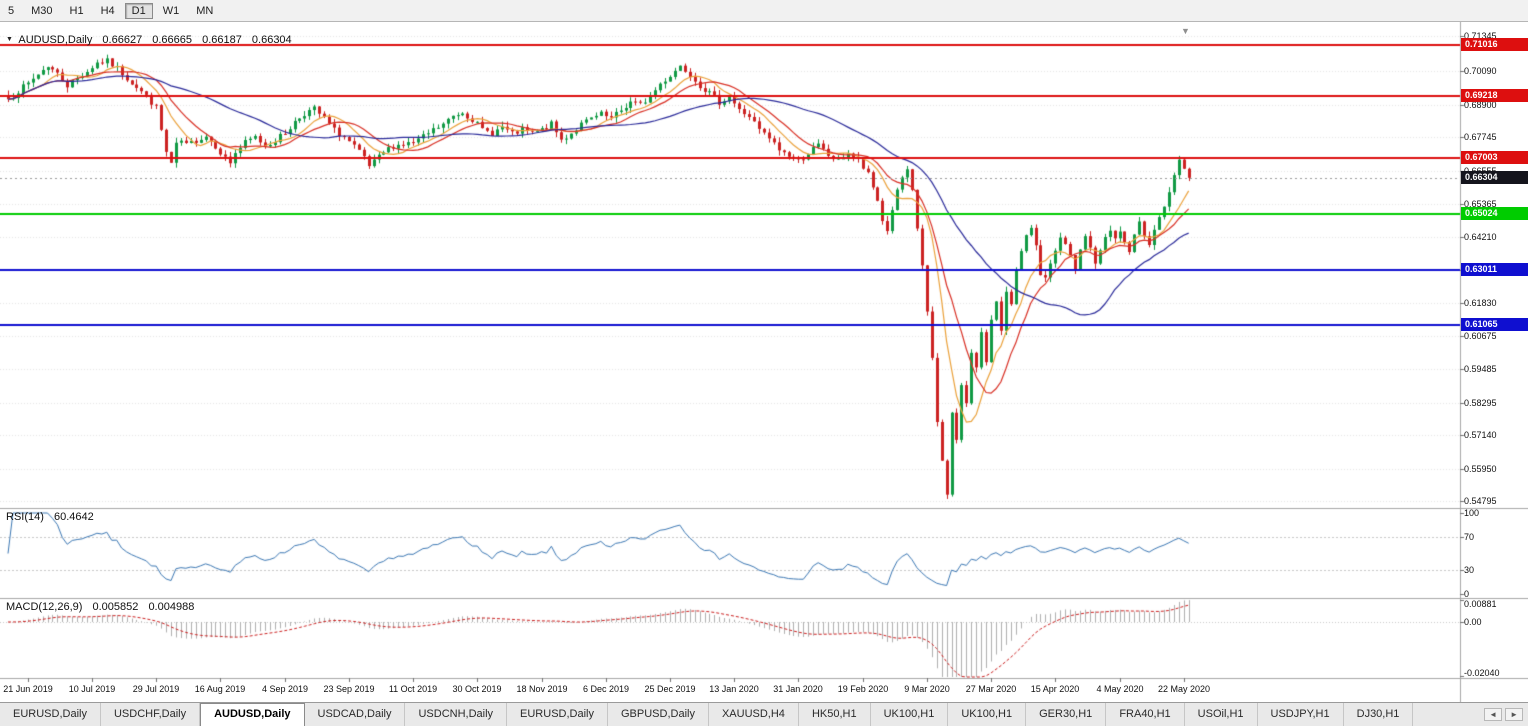 The image size is (1528, 726). What do you see at coordinates (55, 40) in the screenshot?
I see `symbol-timeframe-label: AUDUSD,Daily` at bounding box center [55, 40].